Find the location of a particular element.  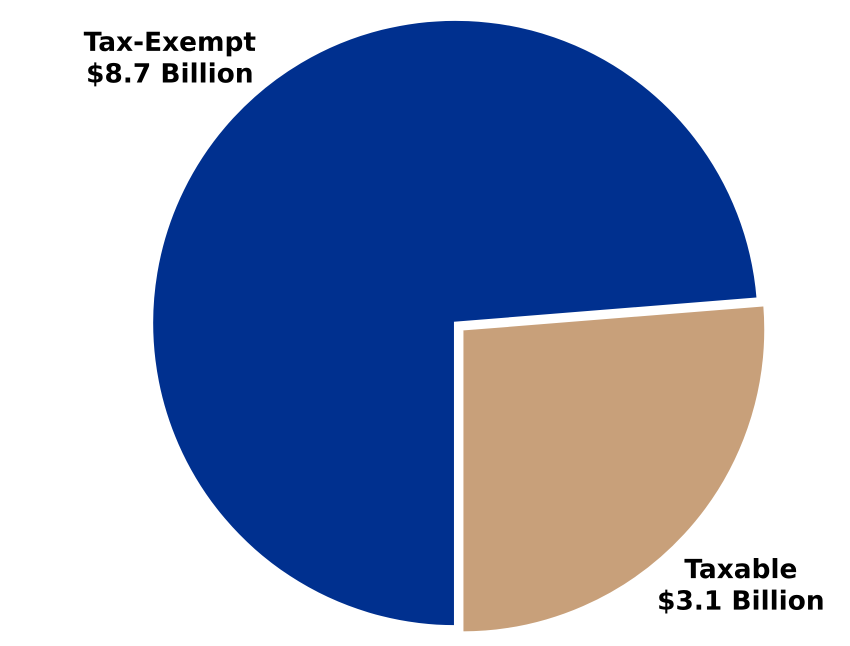

slice-label: Tax-Exempt is located at coordinates (170, 44).